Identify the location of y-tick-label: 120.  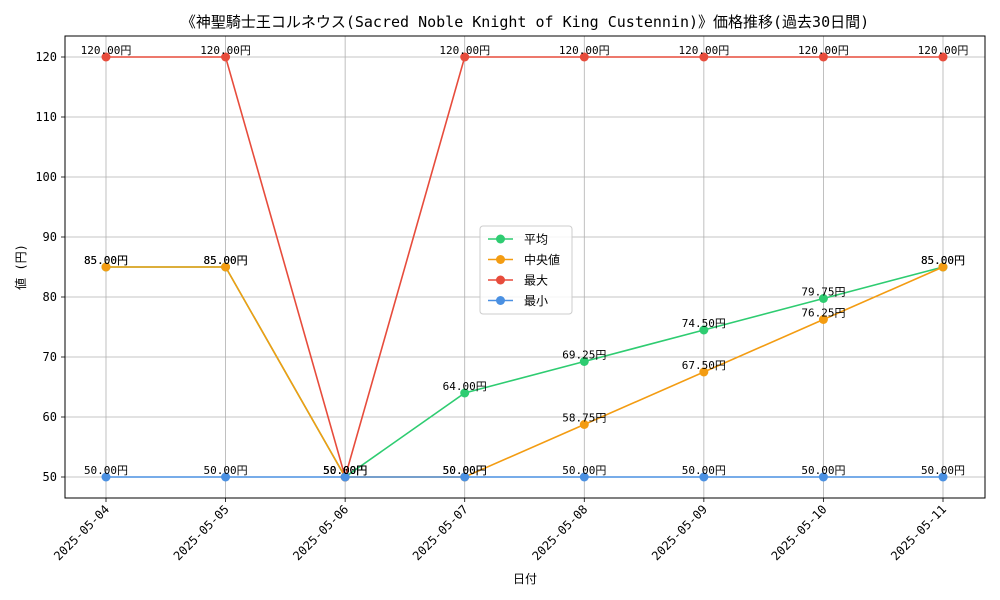
(46, 57).